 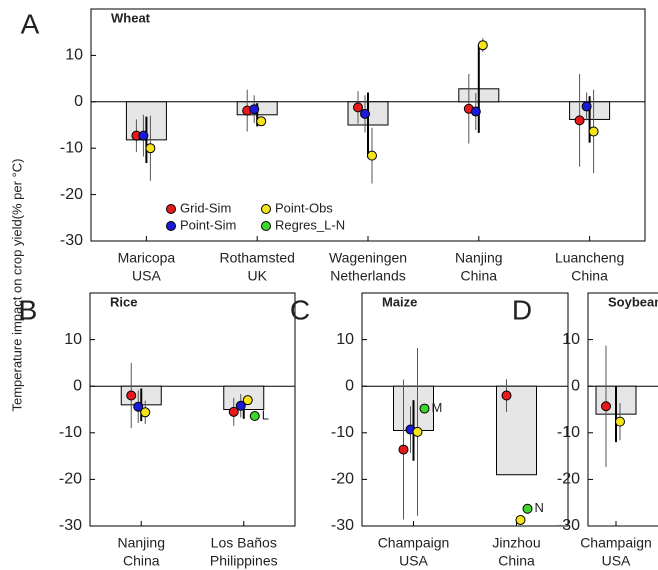 I want to click on x-tick-label: Jinzhou, so click(x=516, y=543).